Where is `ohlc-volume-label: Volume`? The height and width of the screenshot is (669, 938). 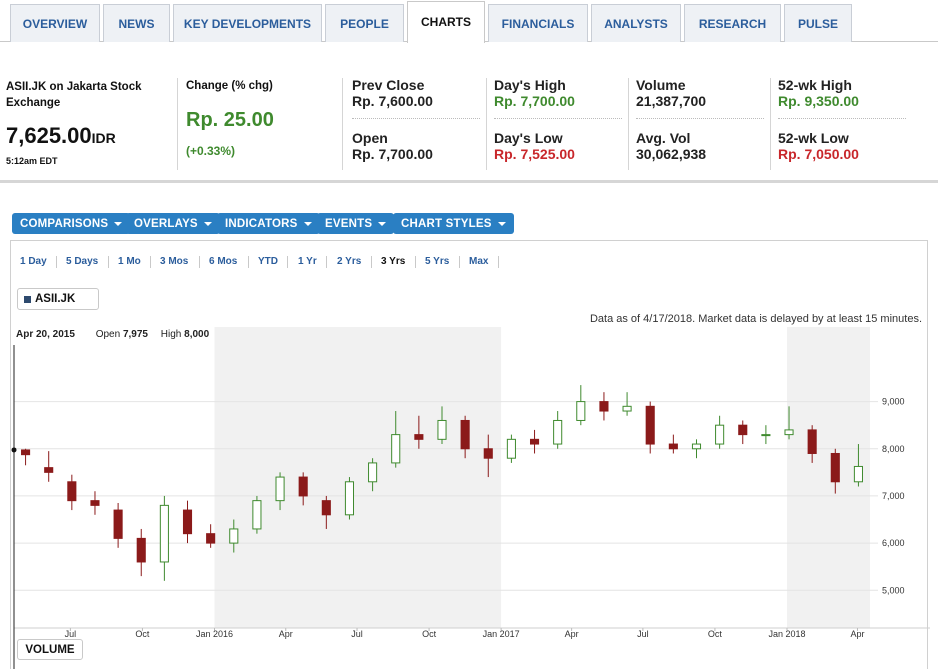 ohlc-volume-label: Volume is located at coordinates (364, 334).